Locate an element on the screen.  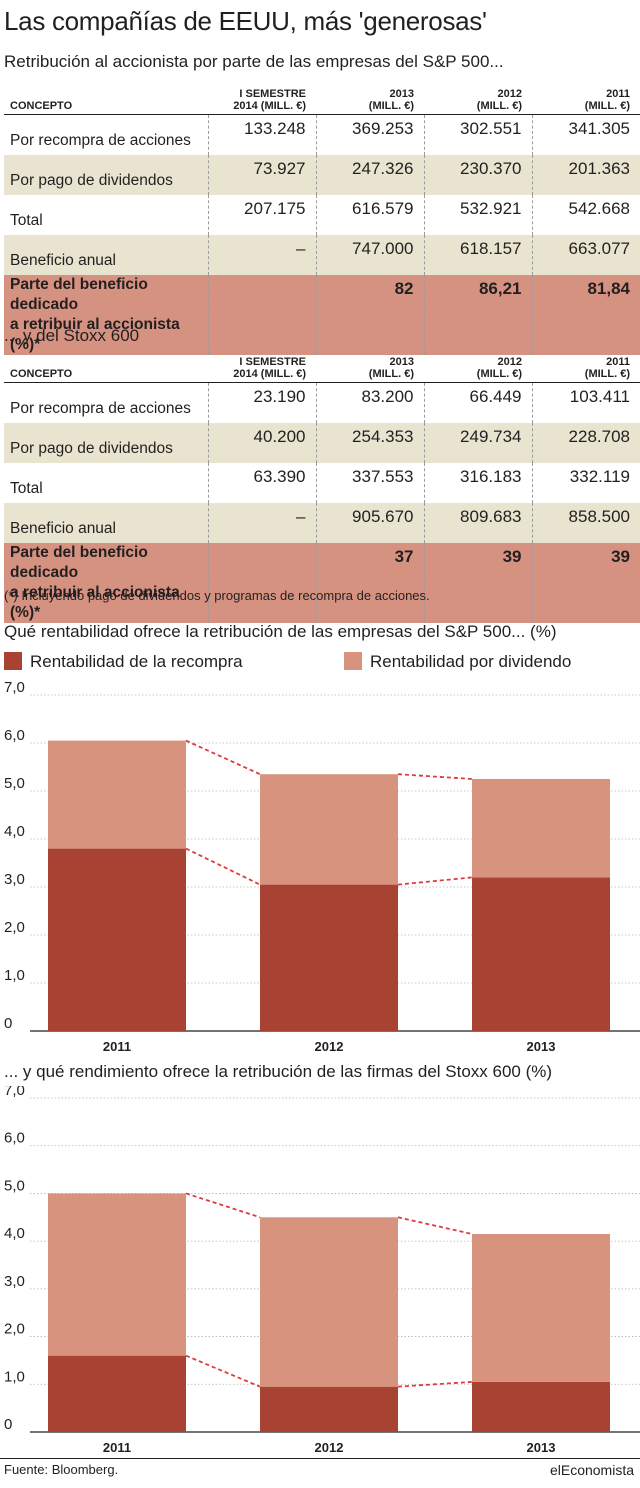
table-cell: 228.708 is located at coordinates (585, 443).